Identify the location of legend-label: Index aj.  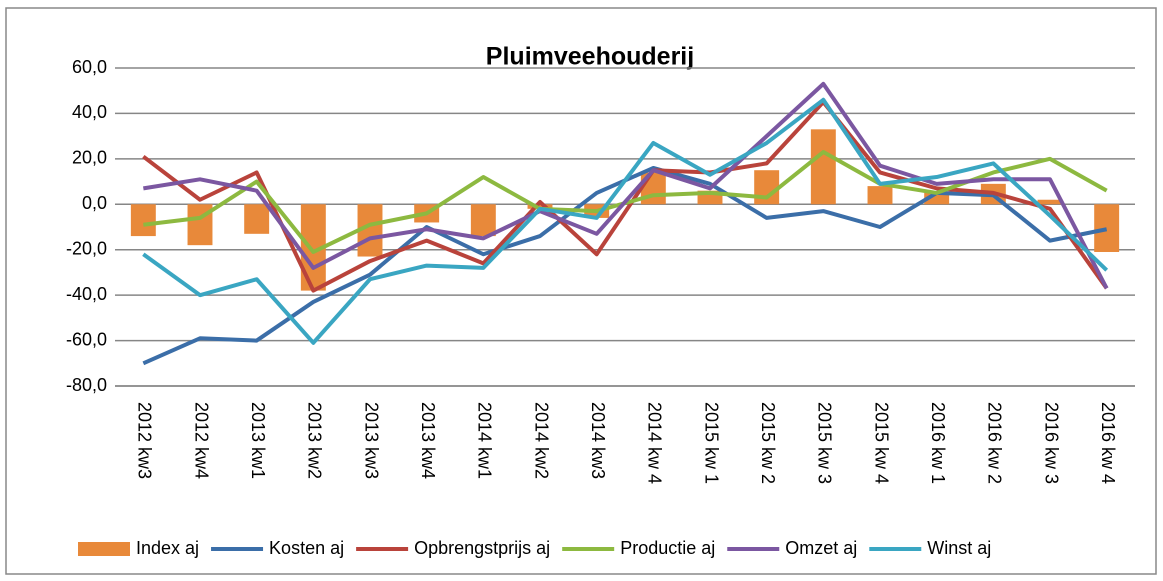
(167, 548).